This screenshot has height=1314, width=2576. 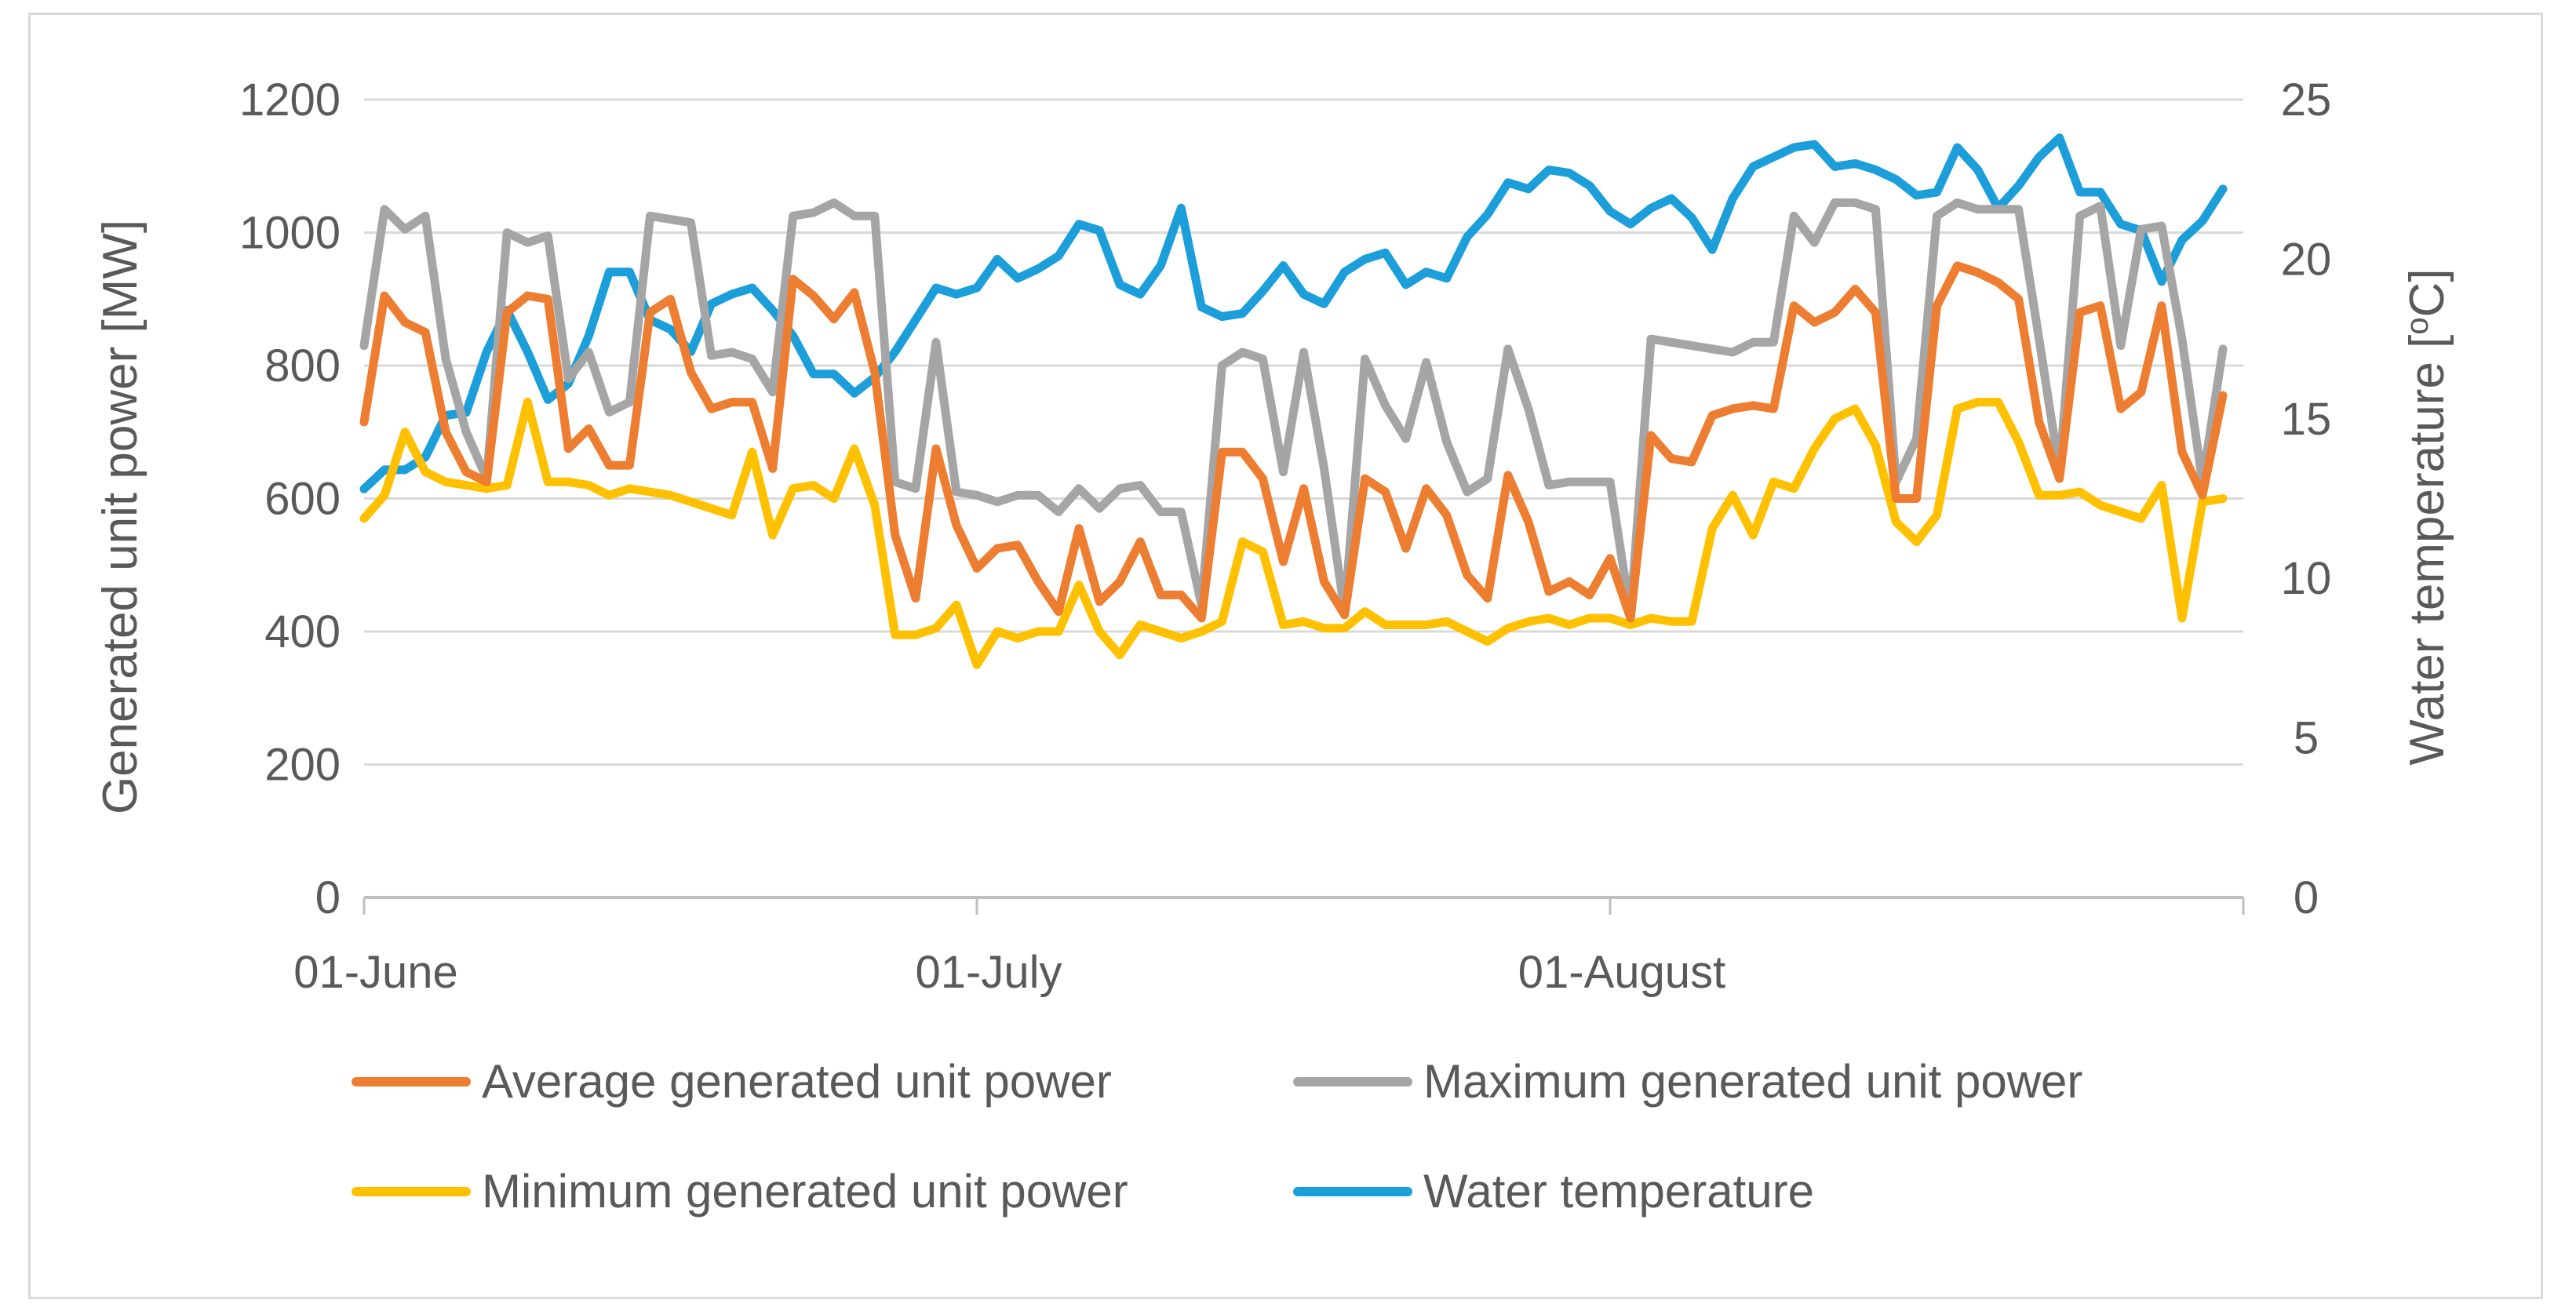 I want to click on legend-item: Water temperature, so click(x=1553, y=1191).